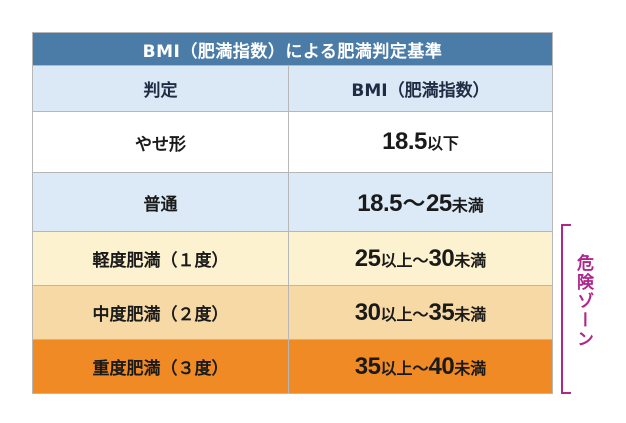 Image resolution: width=626 pixels, height=423 pixels. Describe the element at coordinates (583, 301) in the screenshot. I see `danger-zone-label: 危険ゾーン` at that location.